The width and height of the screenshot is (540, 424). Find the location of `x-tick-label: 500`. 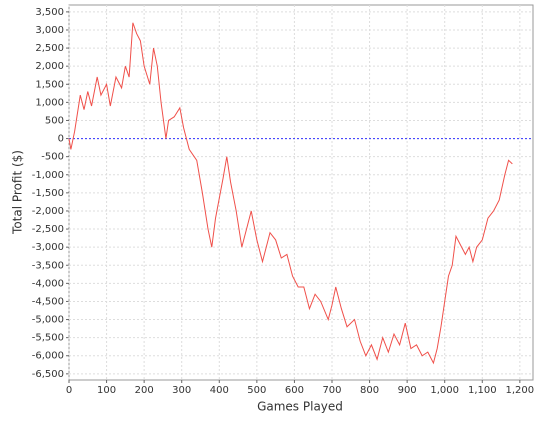

x-tick-label: 500 is located at coordinates (256, 390).